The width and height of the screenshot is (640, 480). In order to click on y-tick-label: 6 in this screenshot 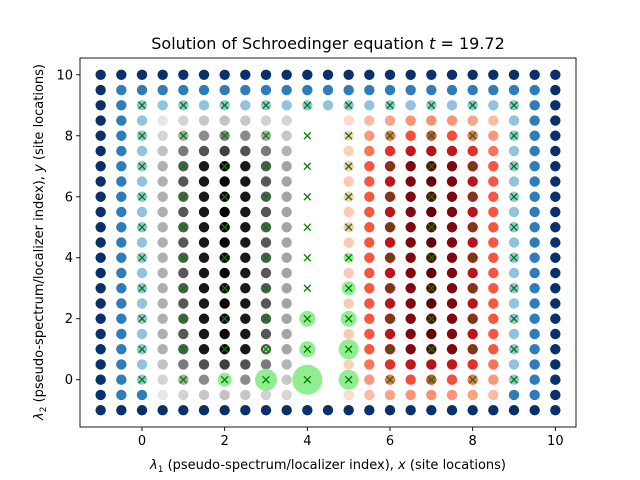, I will do `click(69, 197)`.